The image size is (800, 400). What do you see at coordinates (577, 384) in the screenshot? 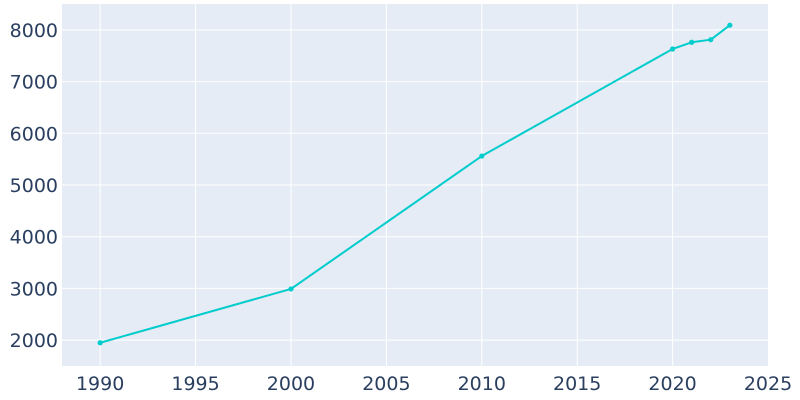
I see `x-tick-label: 2015` at bounding box center [577, 384].